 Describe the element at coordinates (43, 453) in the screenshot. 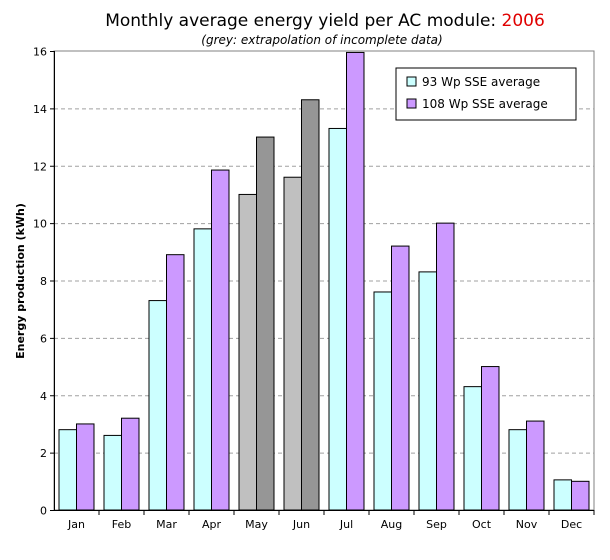

I see `y-tick-label: 2` at that location.